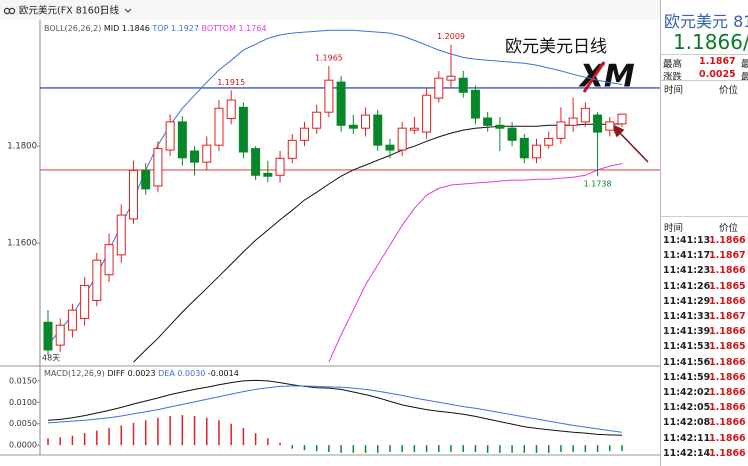 The image size is (748, 466). Describe the element at coordinates (687, 316) in the screenshot. I see `trade-time: 11:41:33` at that location.